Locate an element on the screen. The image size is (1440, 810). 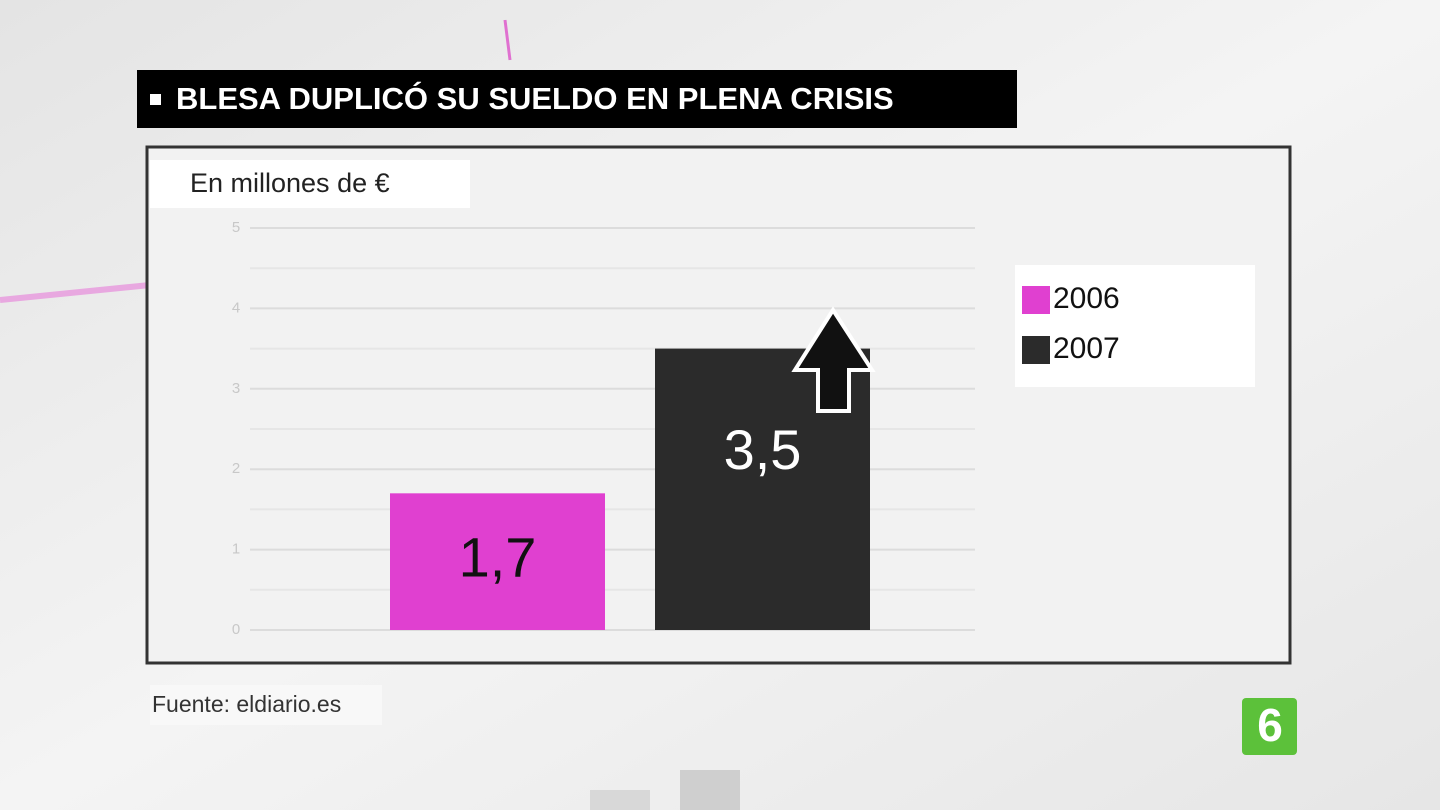
source-box is located at coordinates (266, 705).